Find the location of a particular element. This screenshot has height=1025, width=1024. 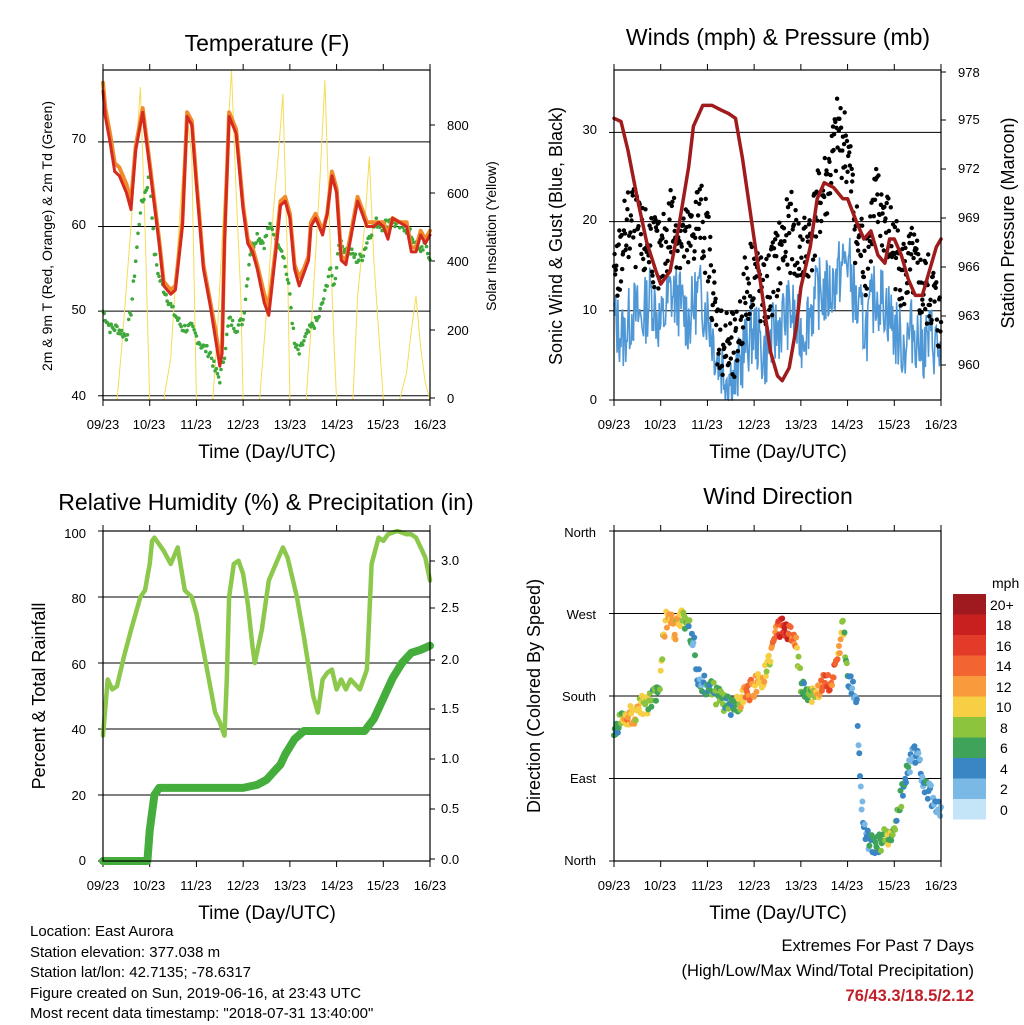

relative-humidity-line is located at coordinates (266, 633).